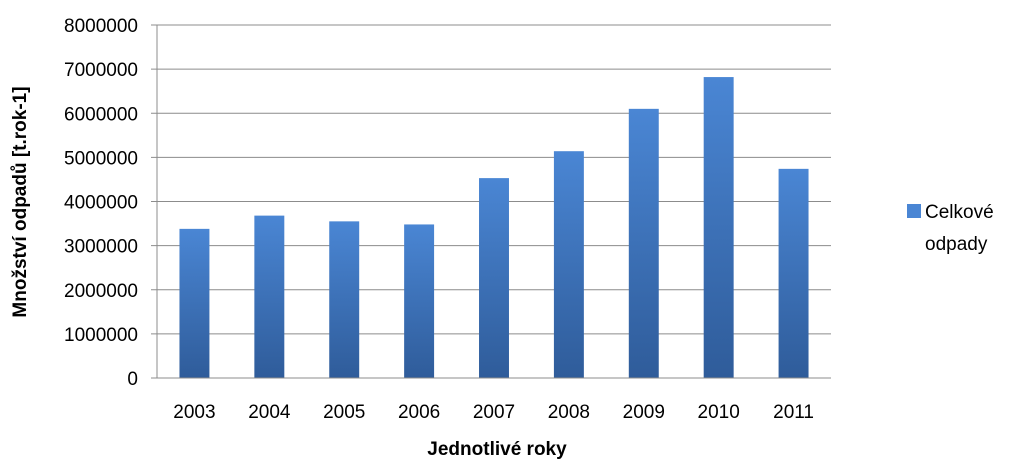 Image resolution: width=1016 pixels, height=467 pixels. Describe the element at coordinates (344, 412) in the screenshot. I see `x-tick-label: 2005` at that location.